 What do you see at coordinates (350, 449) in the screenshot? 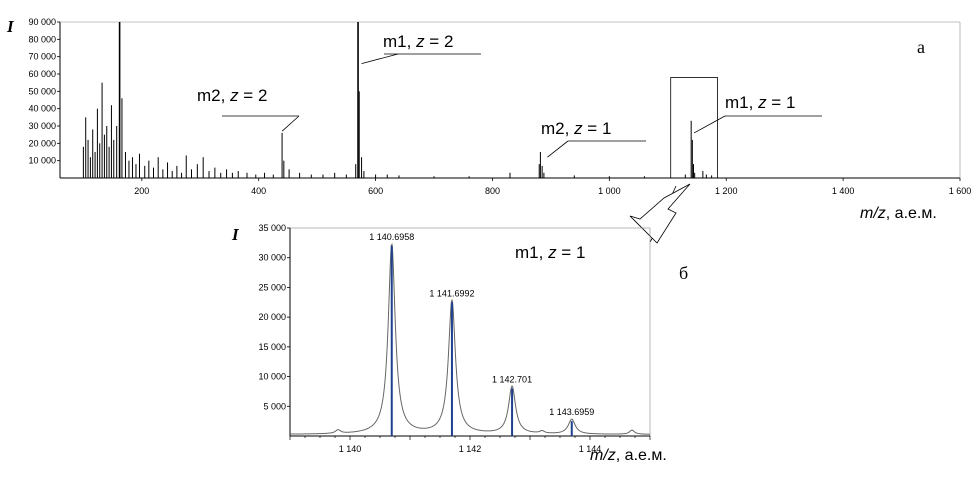
I see `panel-b-x-tick-label: 1 140` at bounding box center [350, 449].